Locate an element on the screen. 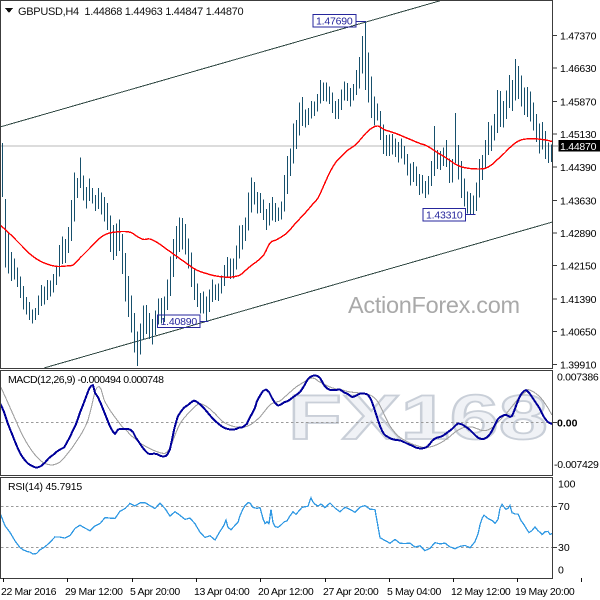 Image resolution: width=600 pixels, height=600 pixels. svg-text: 70 is located at coordinates (564, 507).